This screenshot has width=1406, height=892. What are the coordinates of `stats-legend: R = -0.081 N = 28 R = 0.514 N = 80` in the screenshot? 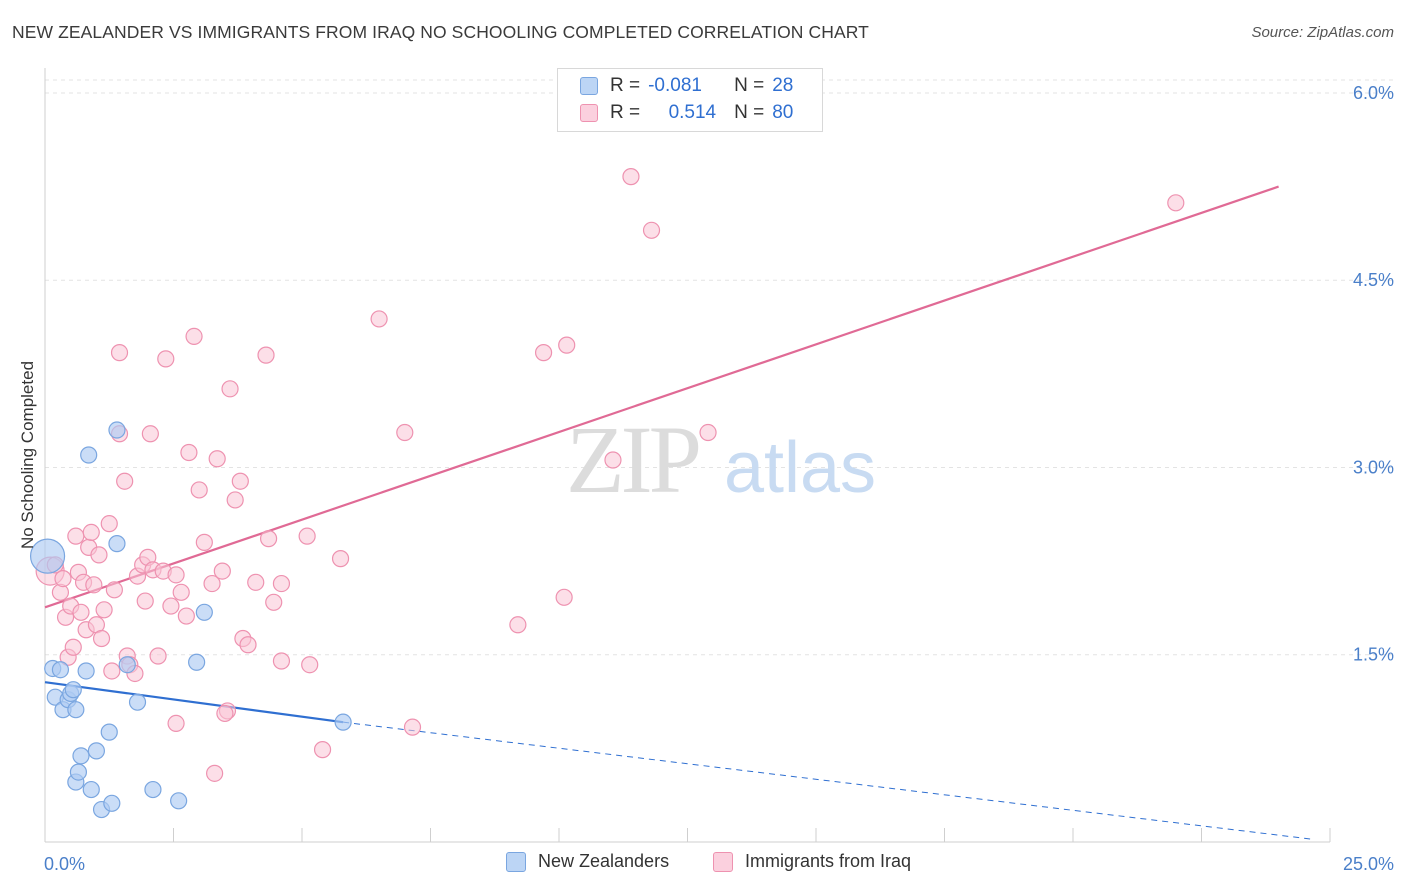 It's located at (690, 100).